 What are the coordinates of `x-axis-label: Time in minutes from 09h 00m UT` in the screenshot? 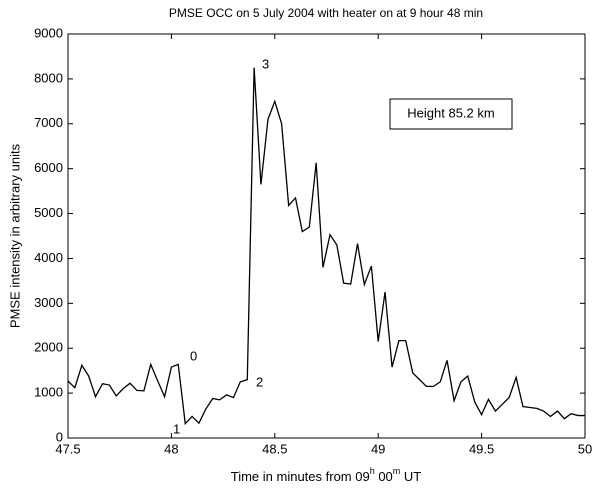 It's located at (326, 475).